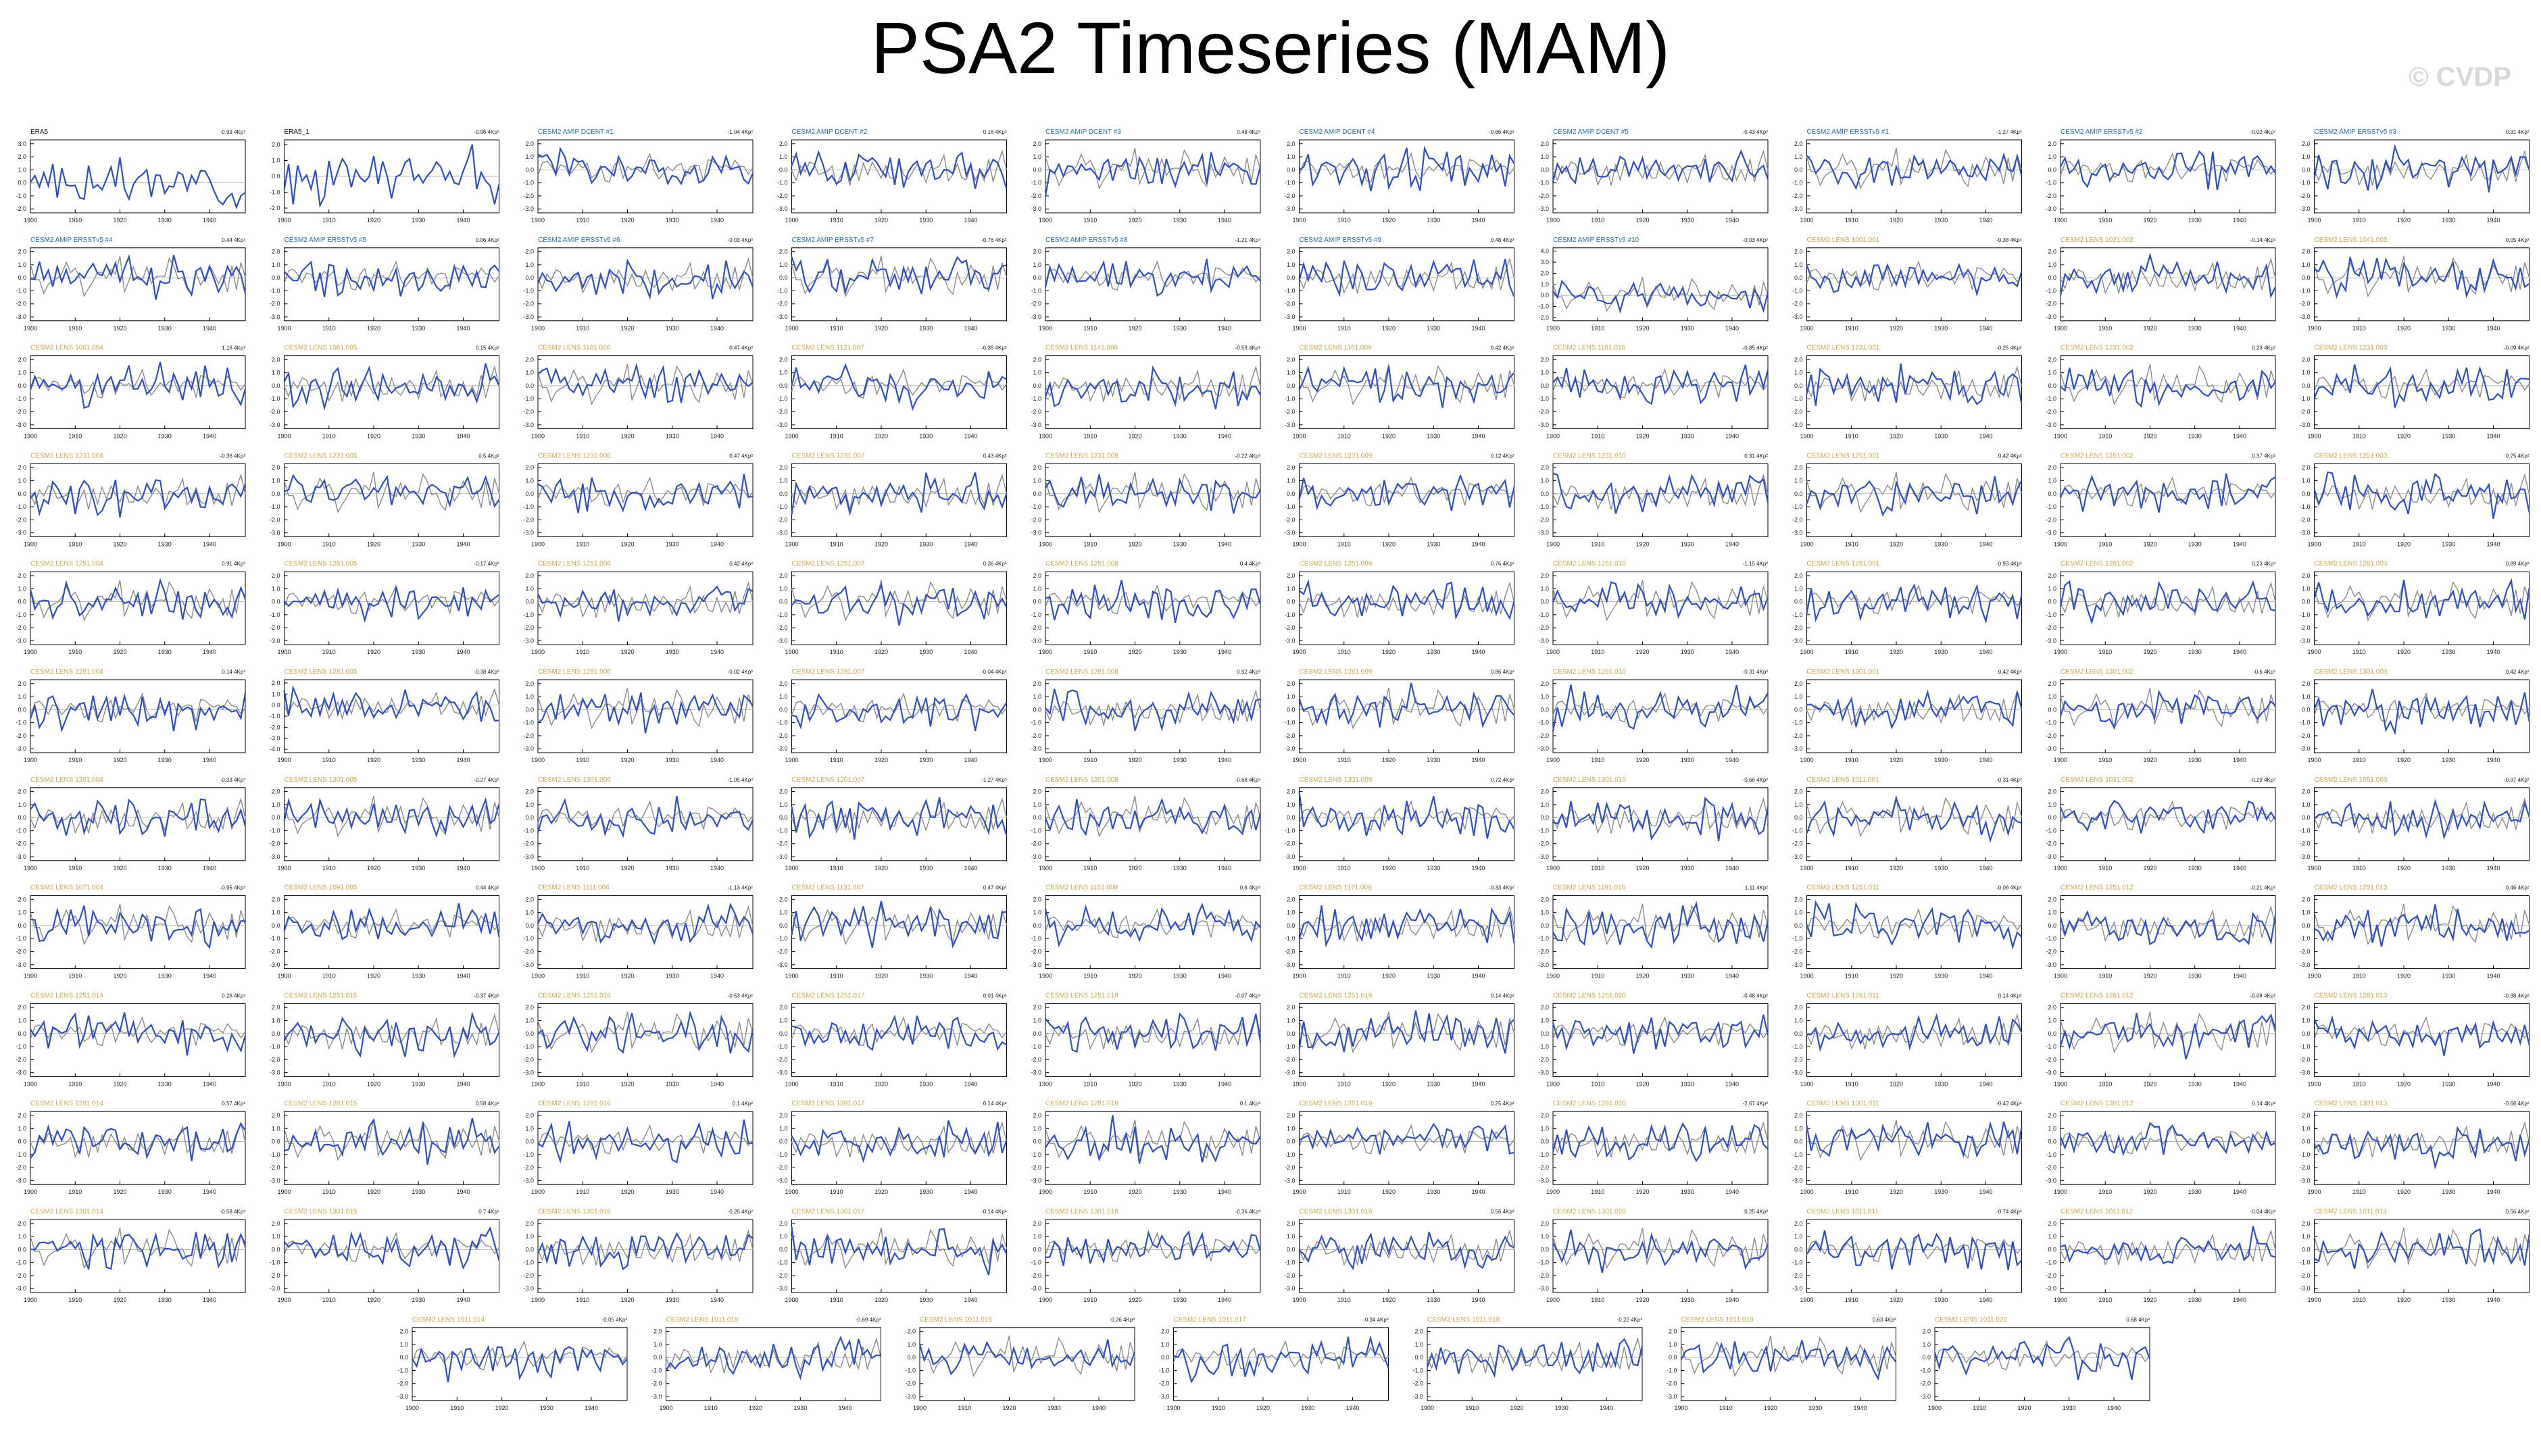 The height and width of the screenshot is (1456, 2541). I want to click on panel-label: CESM2 AMIP ERSSTv5 #5, so click(326, 240).